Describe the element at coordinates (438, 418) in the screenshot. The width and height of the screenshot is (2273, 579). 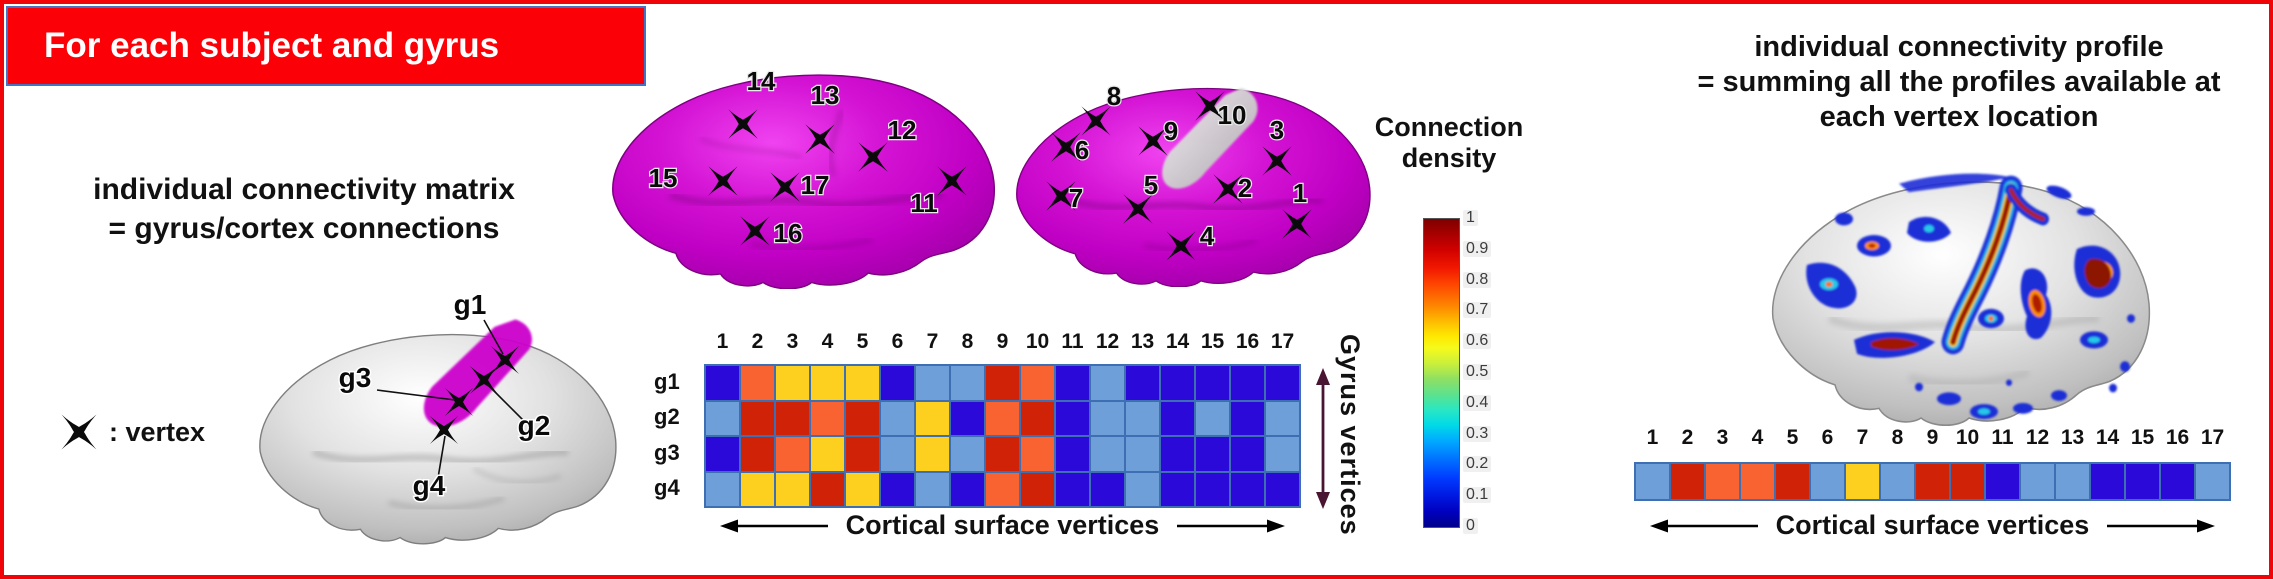
I see `gyrus-location-brain: g1 g3 g2 g4` at that location.